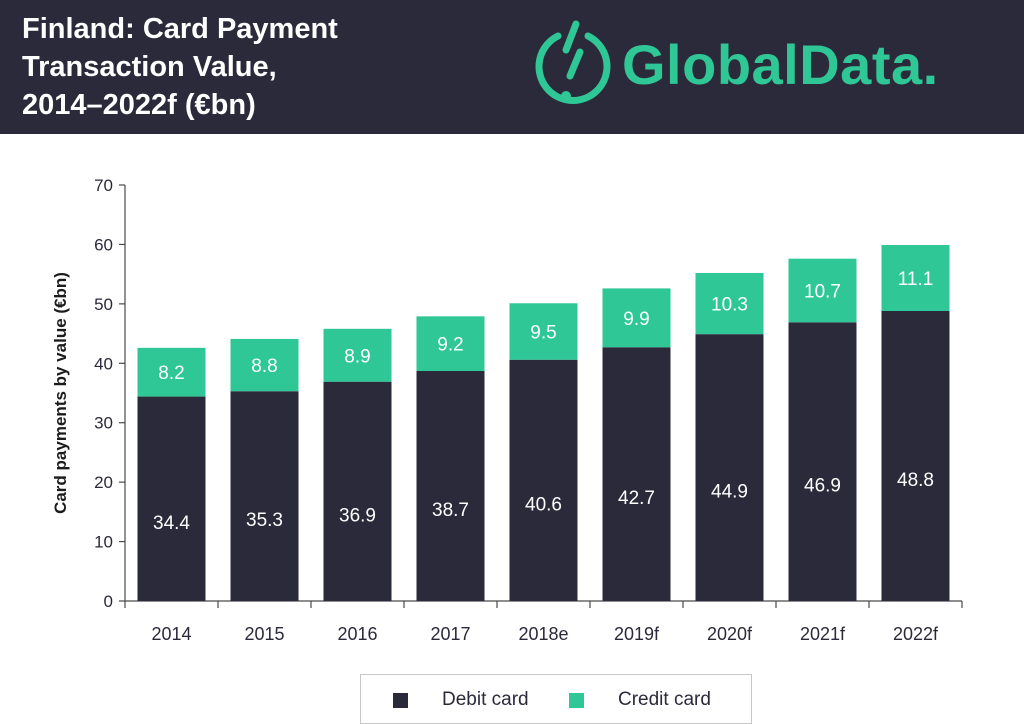 This screenshot has width=1024, height=724. I want to click on data-label-credit: 9.5, so click(543, 332).